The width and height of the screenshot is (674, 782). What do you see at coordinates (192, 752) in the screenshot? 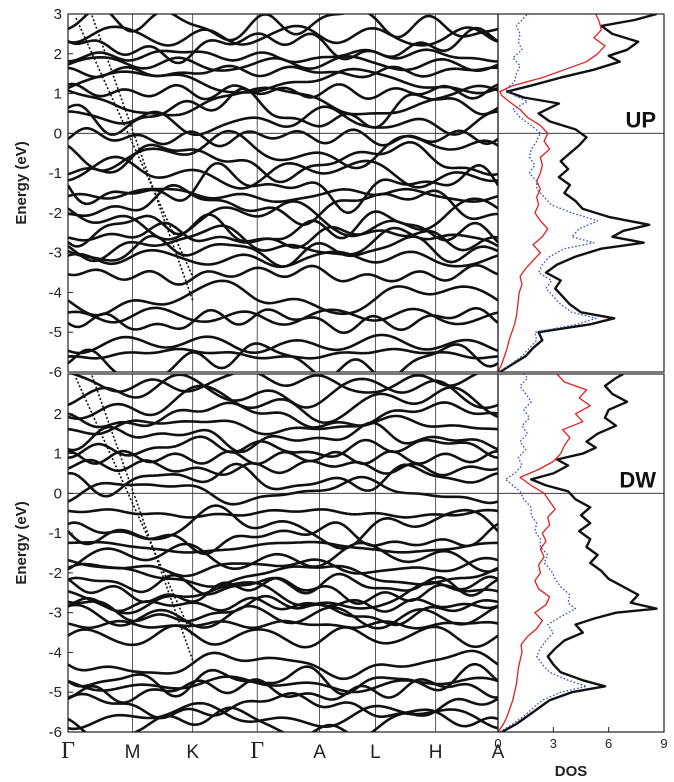
I see `kpoint-label: K` at bounding box center [192, 752].